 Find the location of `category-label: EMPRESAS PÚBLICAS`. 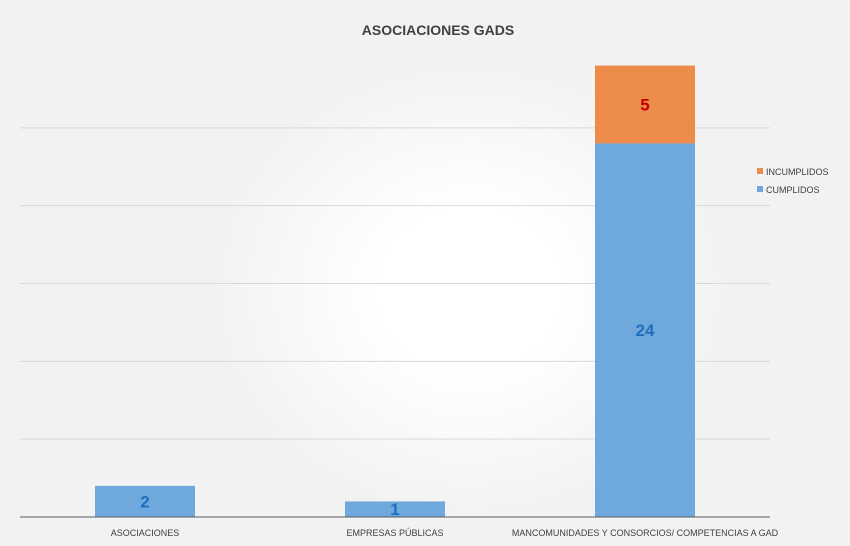

category-label: EMPRESAS PÚBLICAS is located at coordinates (394, 533).